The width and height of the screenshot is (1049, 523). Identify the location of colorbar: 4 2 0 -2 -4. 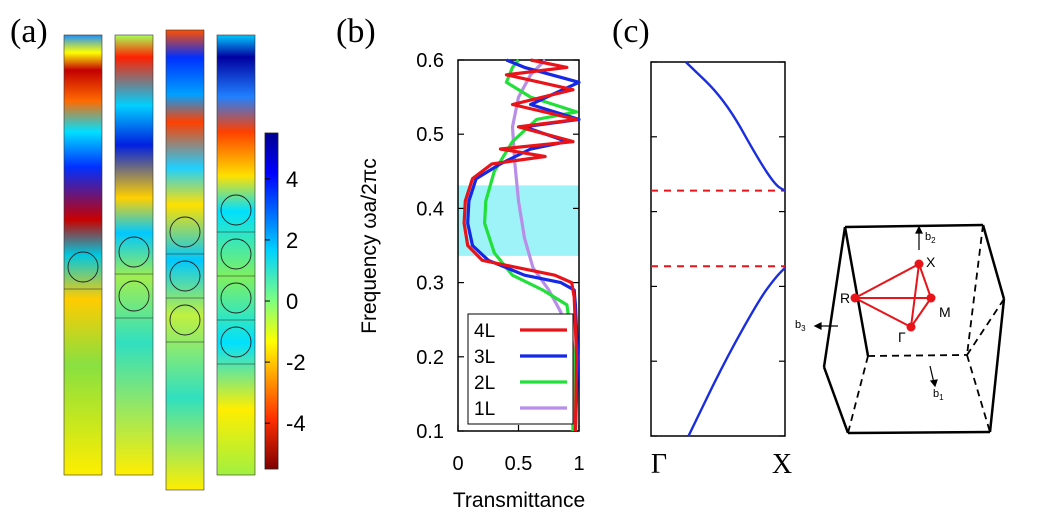
(285, 301).